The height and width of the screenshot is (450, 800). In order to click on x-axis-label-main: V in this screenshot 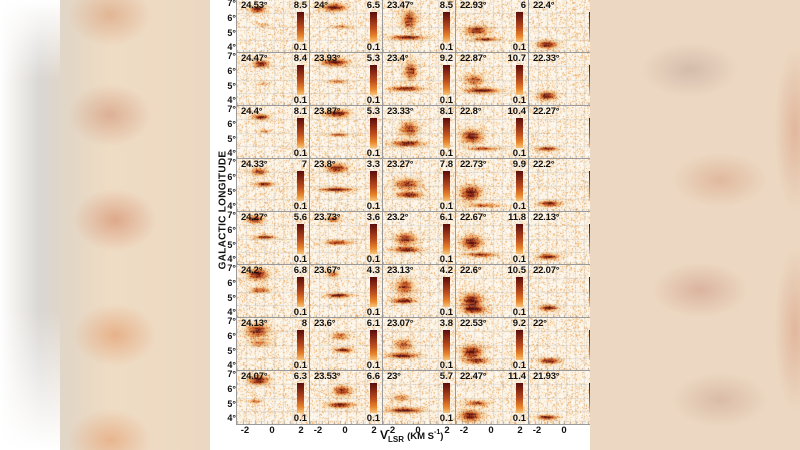, I will do `click(384, 435)`.